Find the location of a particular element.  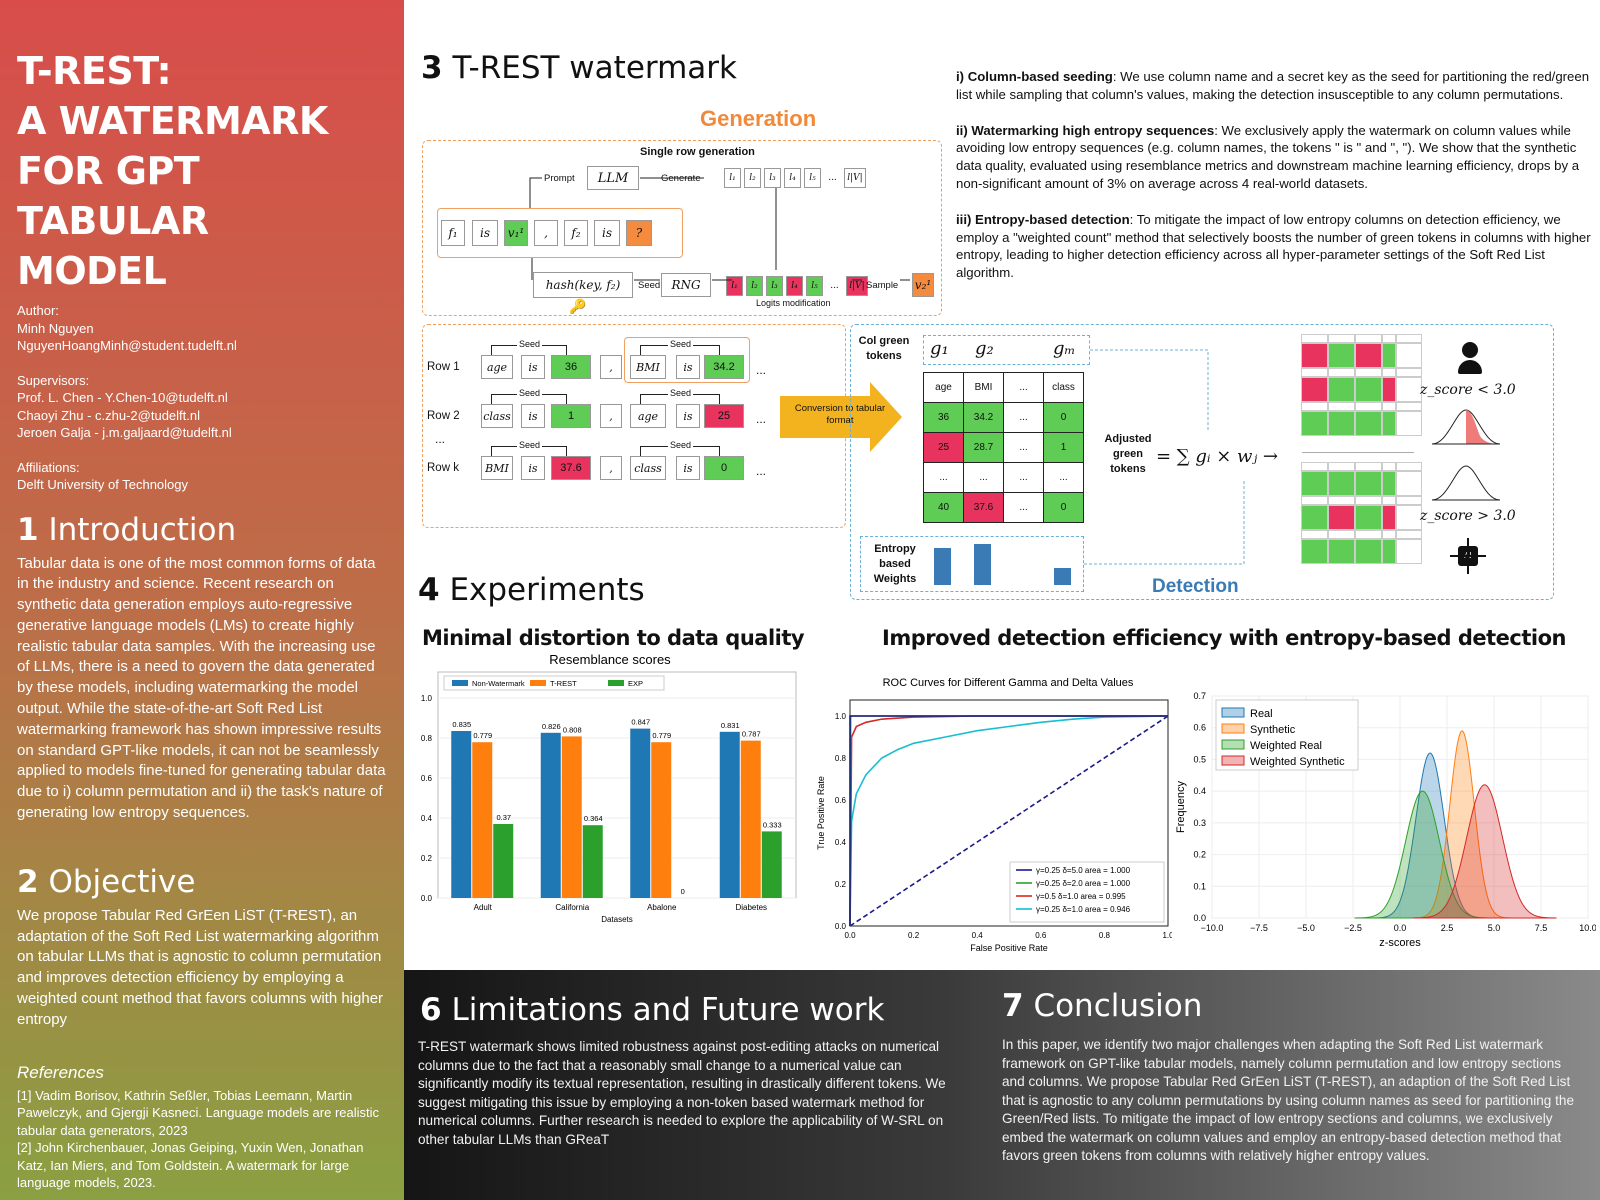

g-label: g₂ is located at coordinates (984, 348).